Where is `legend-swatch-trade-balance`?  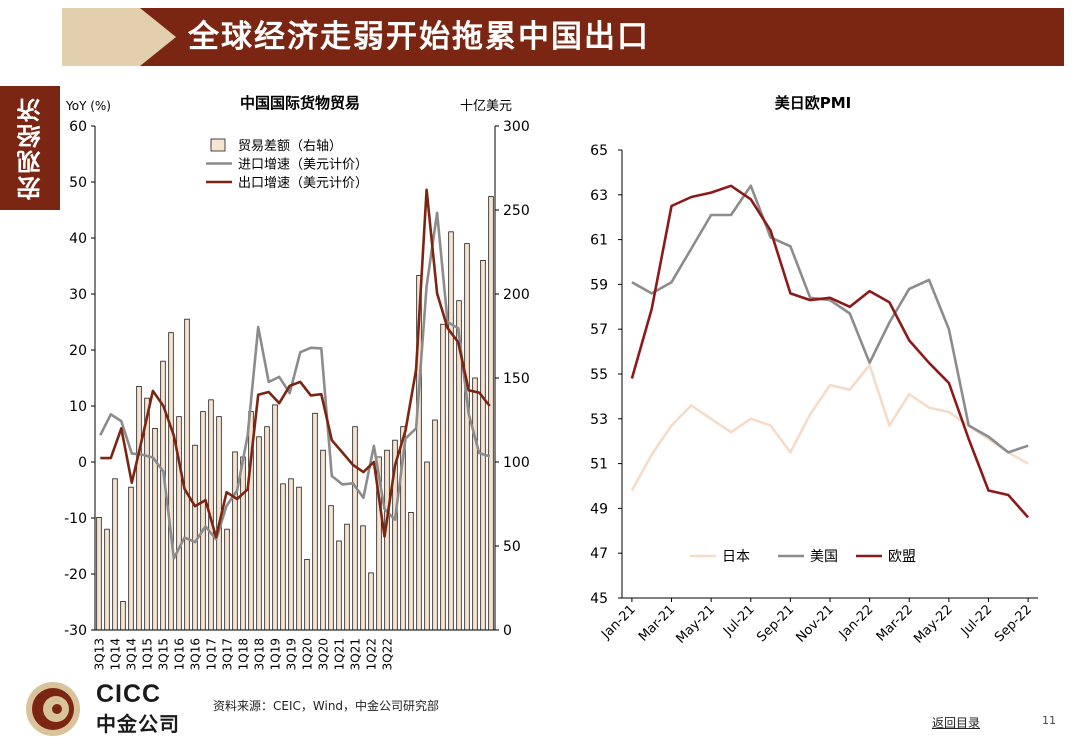 legend-swatch-trade-balance is located at coordinates (218, 145).